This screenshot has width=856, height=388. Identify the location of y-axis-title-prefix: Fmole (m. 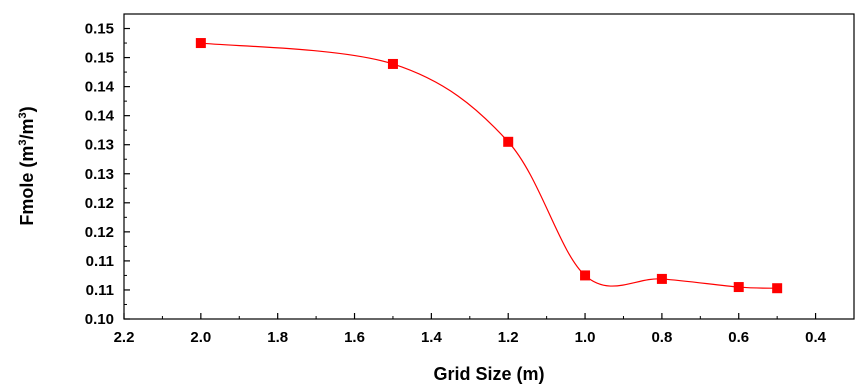
(27, 186).